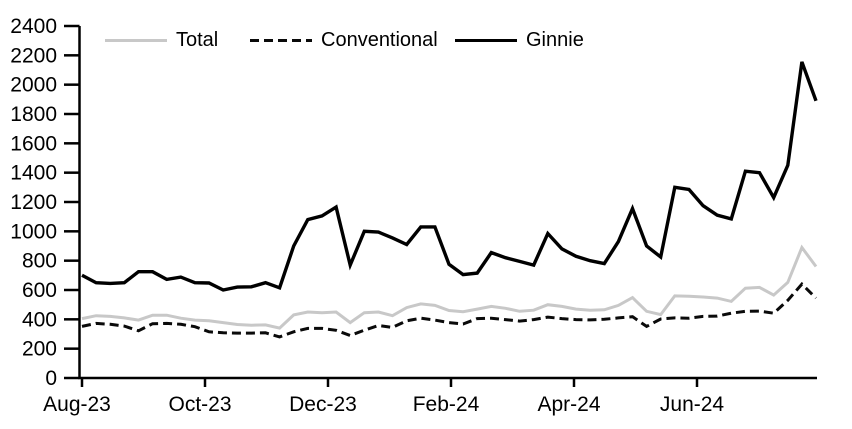 This screenshot has width=852, height=429. I want to click on series-line-conventional, so click(449, 310).